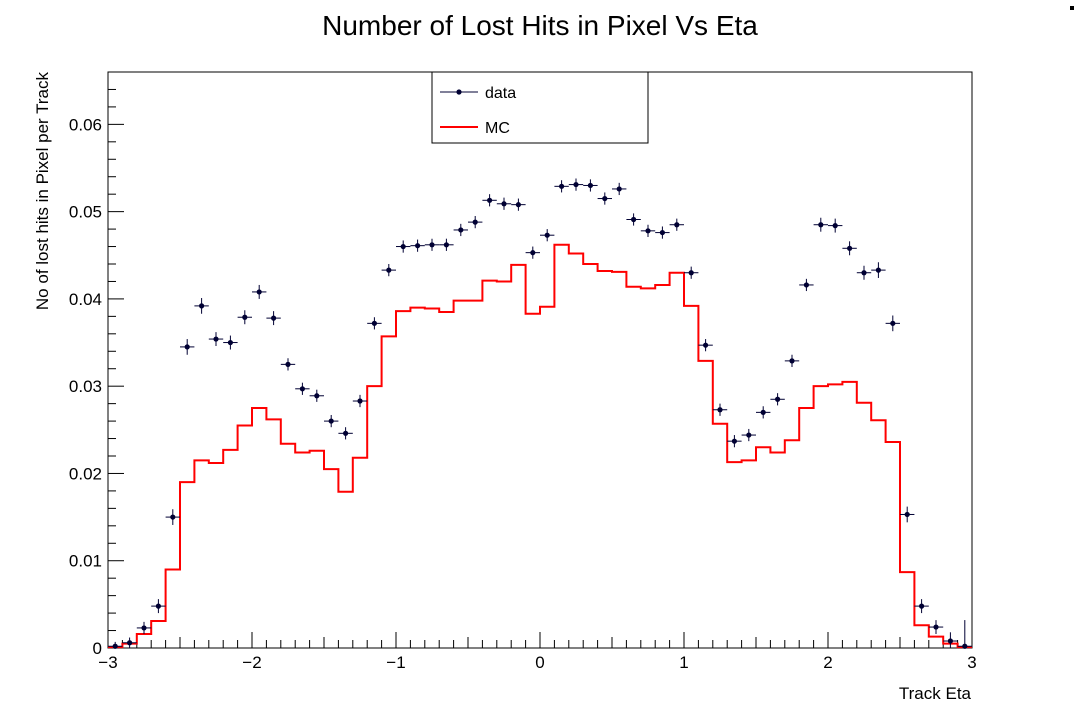  Describe the element at coordinates (85, 386) in the screenshot. I see `y-tick-label: 0.03` at that location.